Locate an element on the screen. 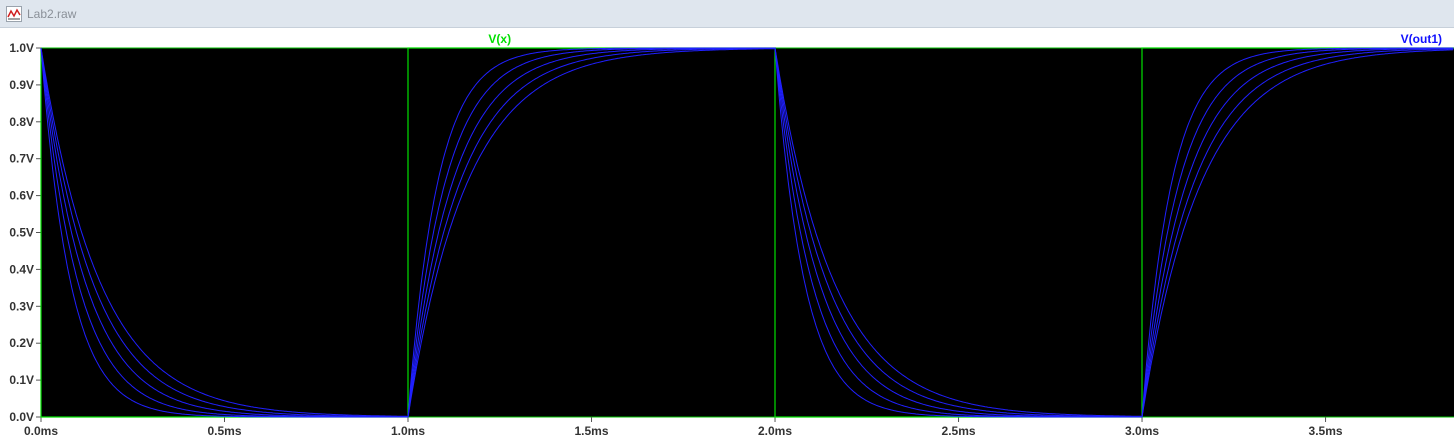 This screenshot has width=1454, height=448. y-tick-label: 0.8V is located at coordinates (21, 122).